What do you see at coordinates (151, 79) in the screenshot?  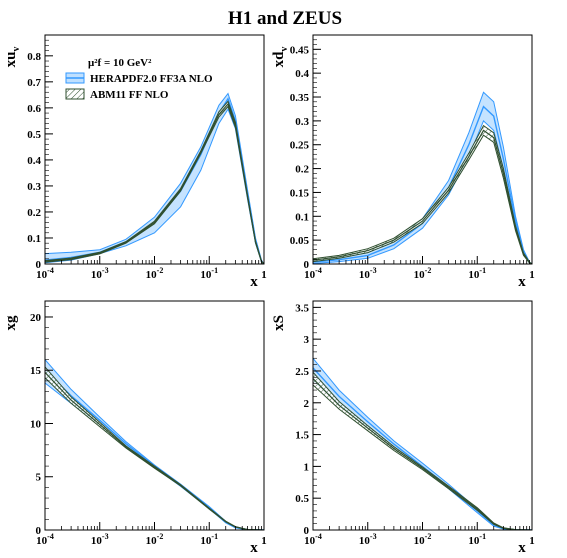 I see `legend-label-hera: HERAPDF2.0 FF3A NLO` at bounding box center [151, 79].